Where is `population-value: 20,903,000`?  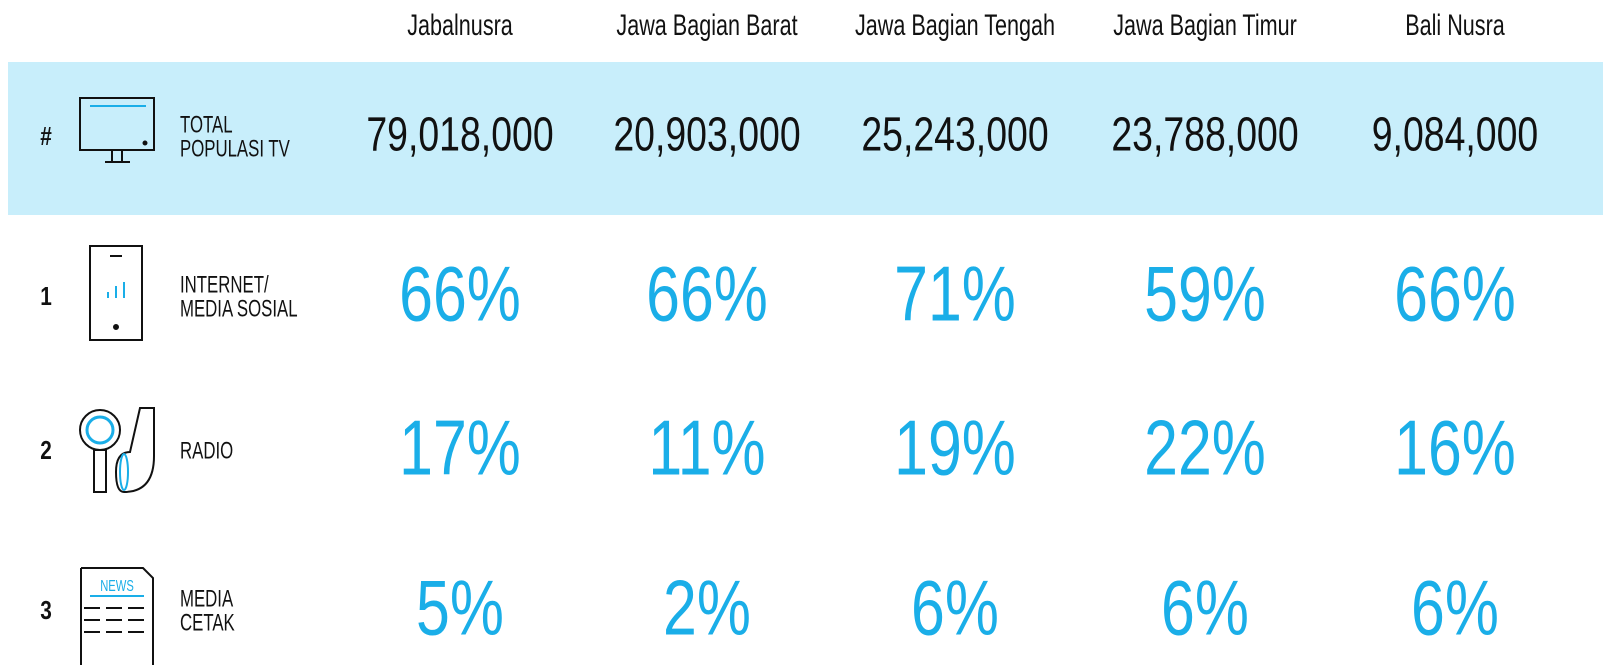
population-value: 20,903,000 is located at coordinates (706, 135).